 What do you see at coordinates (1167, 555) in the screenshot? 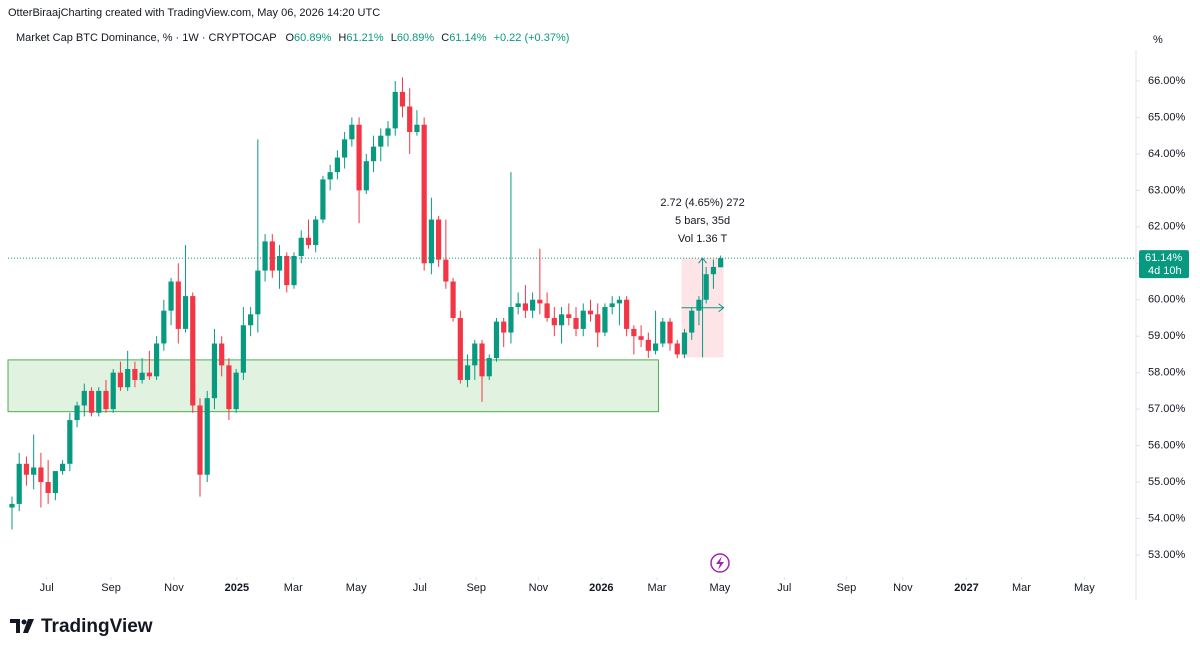
I see `y-tick-label: 53.00%` at bounding box center [1167, 555].